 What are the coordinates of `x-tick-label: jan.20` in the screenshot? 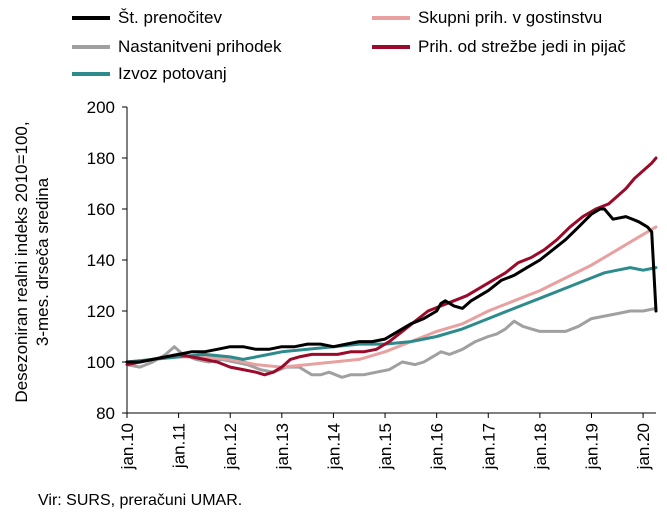 It's located at (643, 446).